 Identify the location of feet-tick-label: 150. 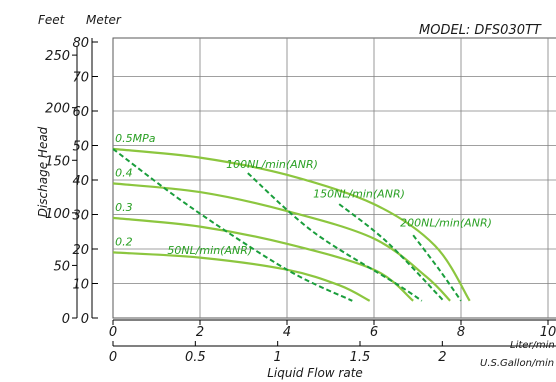
(57, 161).